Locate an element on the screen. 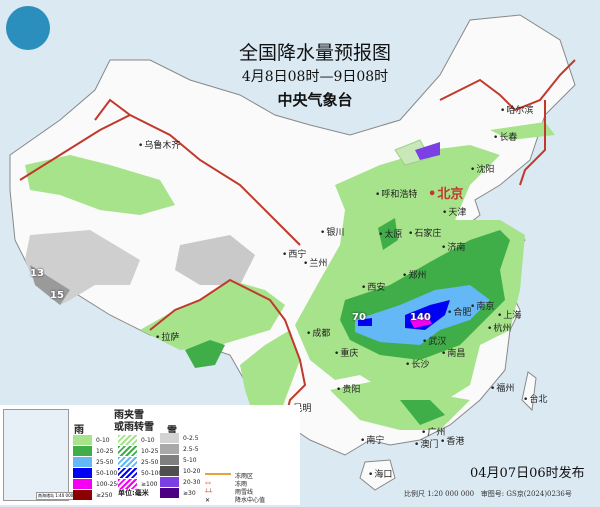  city-label: 太原 is located at coordinates (390, 233).